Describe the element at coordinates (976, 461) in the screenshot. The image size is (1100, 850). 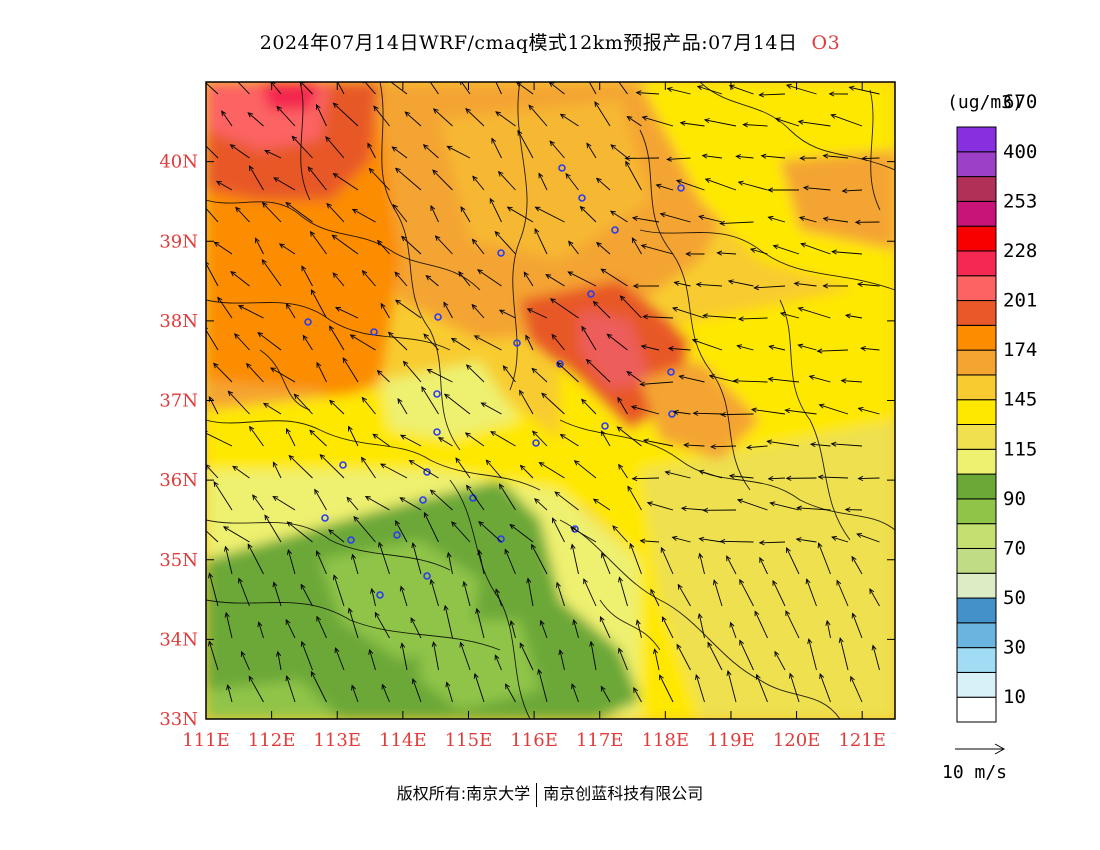
I see `colorbar-swatch` at that location.